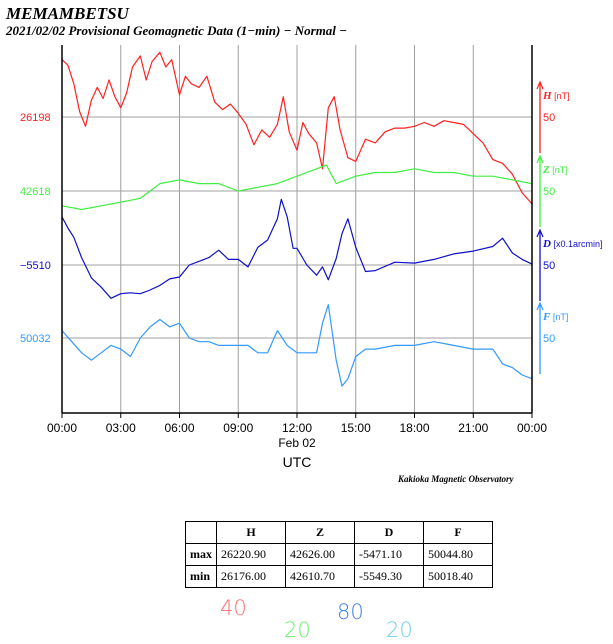 The width and height of the screenshot is (613, 644). What do you see at coordinates (35, 266) in the screenshot?
I see `baseline-label-d: −5510` at bounding box center [35, 266].